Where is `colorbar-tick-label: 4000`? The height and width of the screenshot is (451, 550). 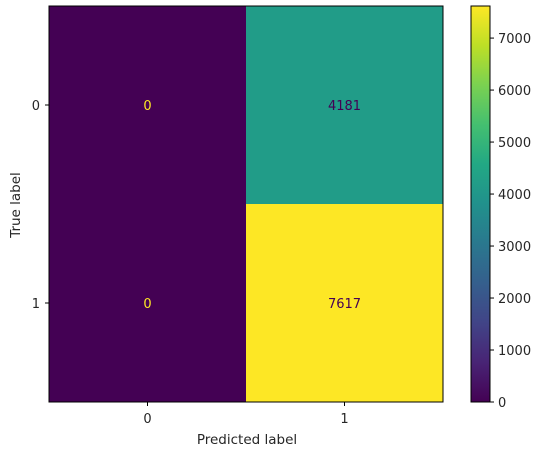 colorbar-tick-label: 4000 is located at coordinates (514, 195).